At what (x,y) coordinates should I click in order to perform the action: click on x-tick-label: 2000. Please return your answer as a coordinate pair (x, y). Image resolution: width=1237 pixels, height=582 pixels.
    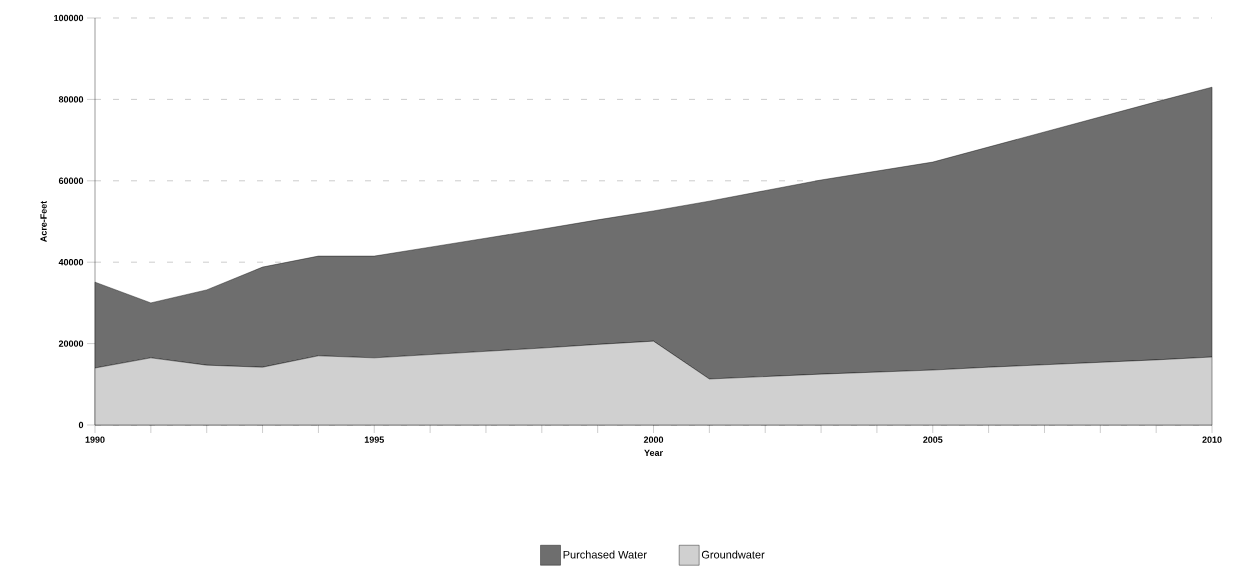
    Looking at the image, I should click on (653, 439).